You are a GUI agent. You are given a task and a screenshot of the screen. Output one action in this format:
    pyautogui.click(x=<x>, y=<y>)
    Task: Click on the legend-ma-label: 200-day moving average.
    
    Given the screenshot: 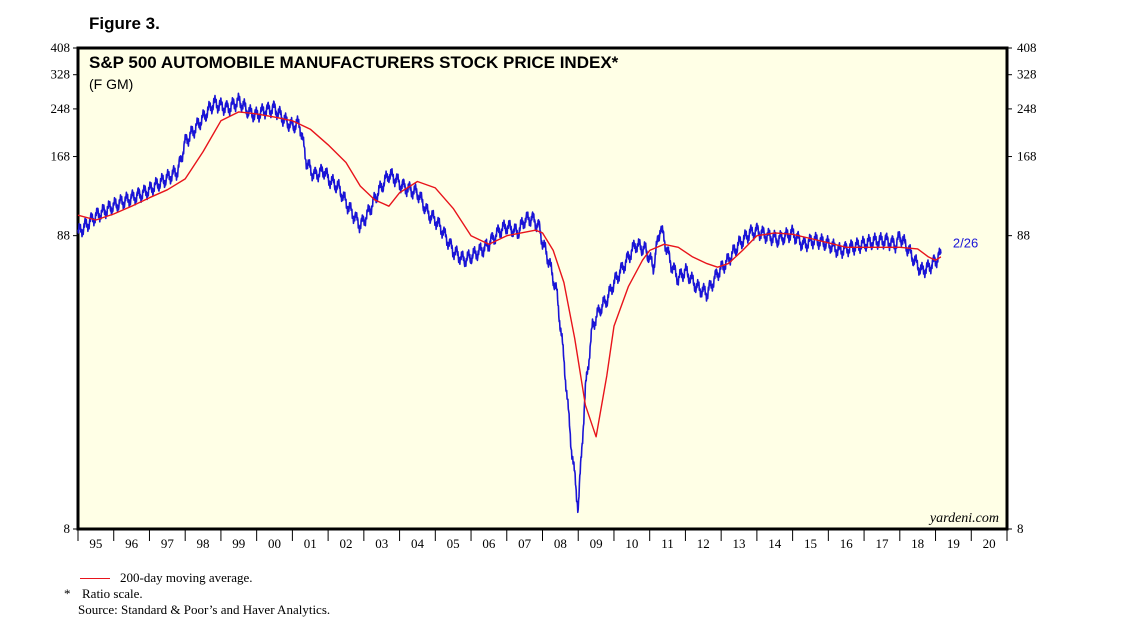 What is the action you would take?
    pyautogui.click(x=186, y=577)
    